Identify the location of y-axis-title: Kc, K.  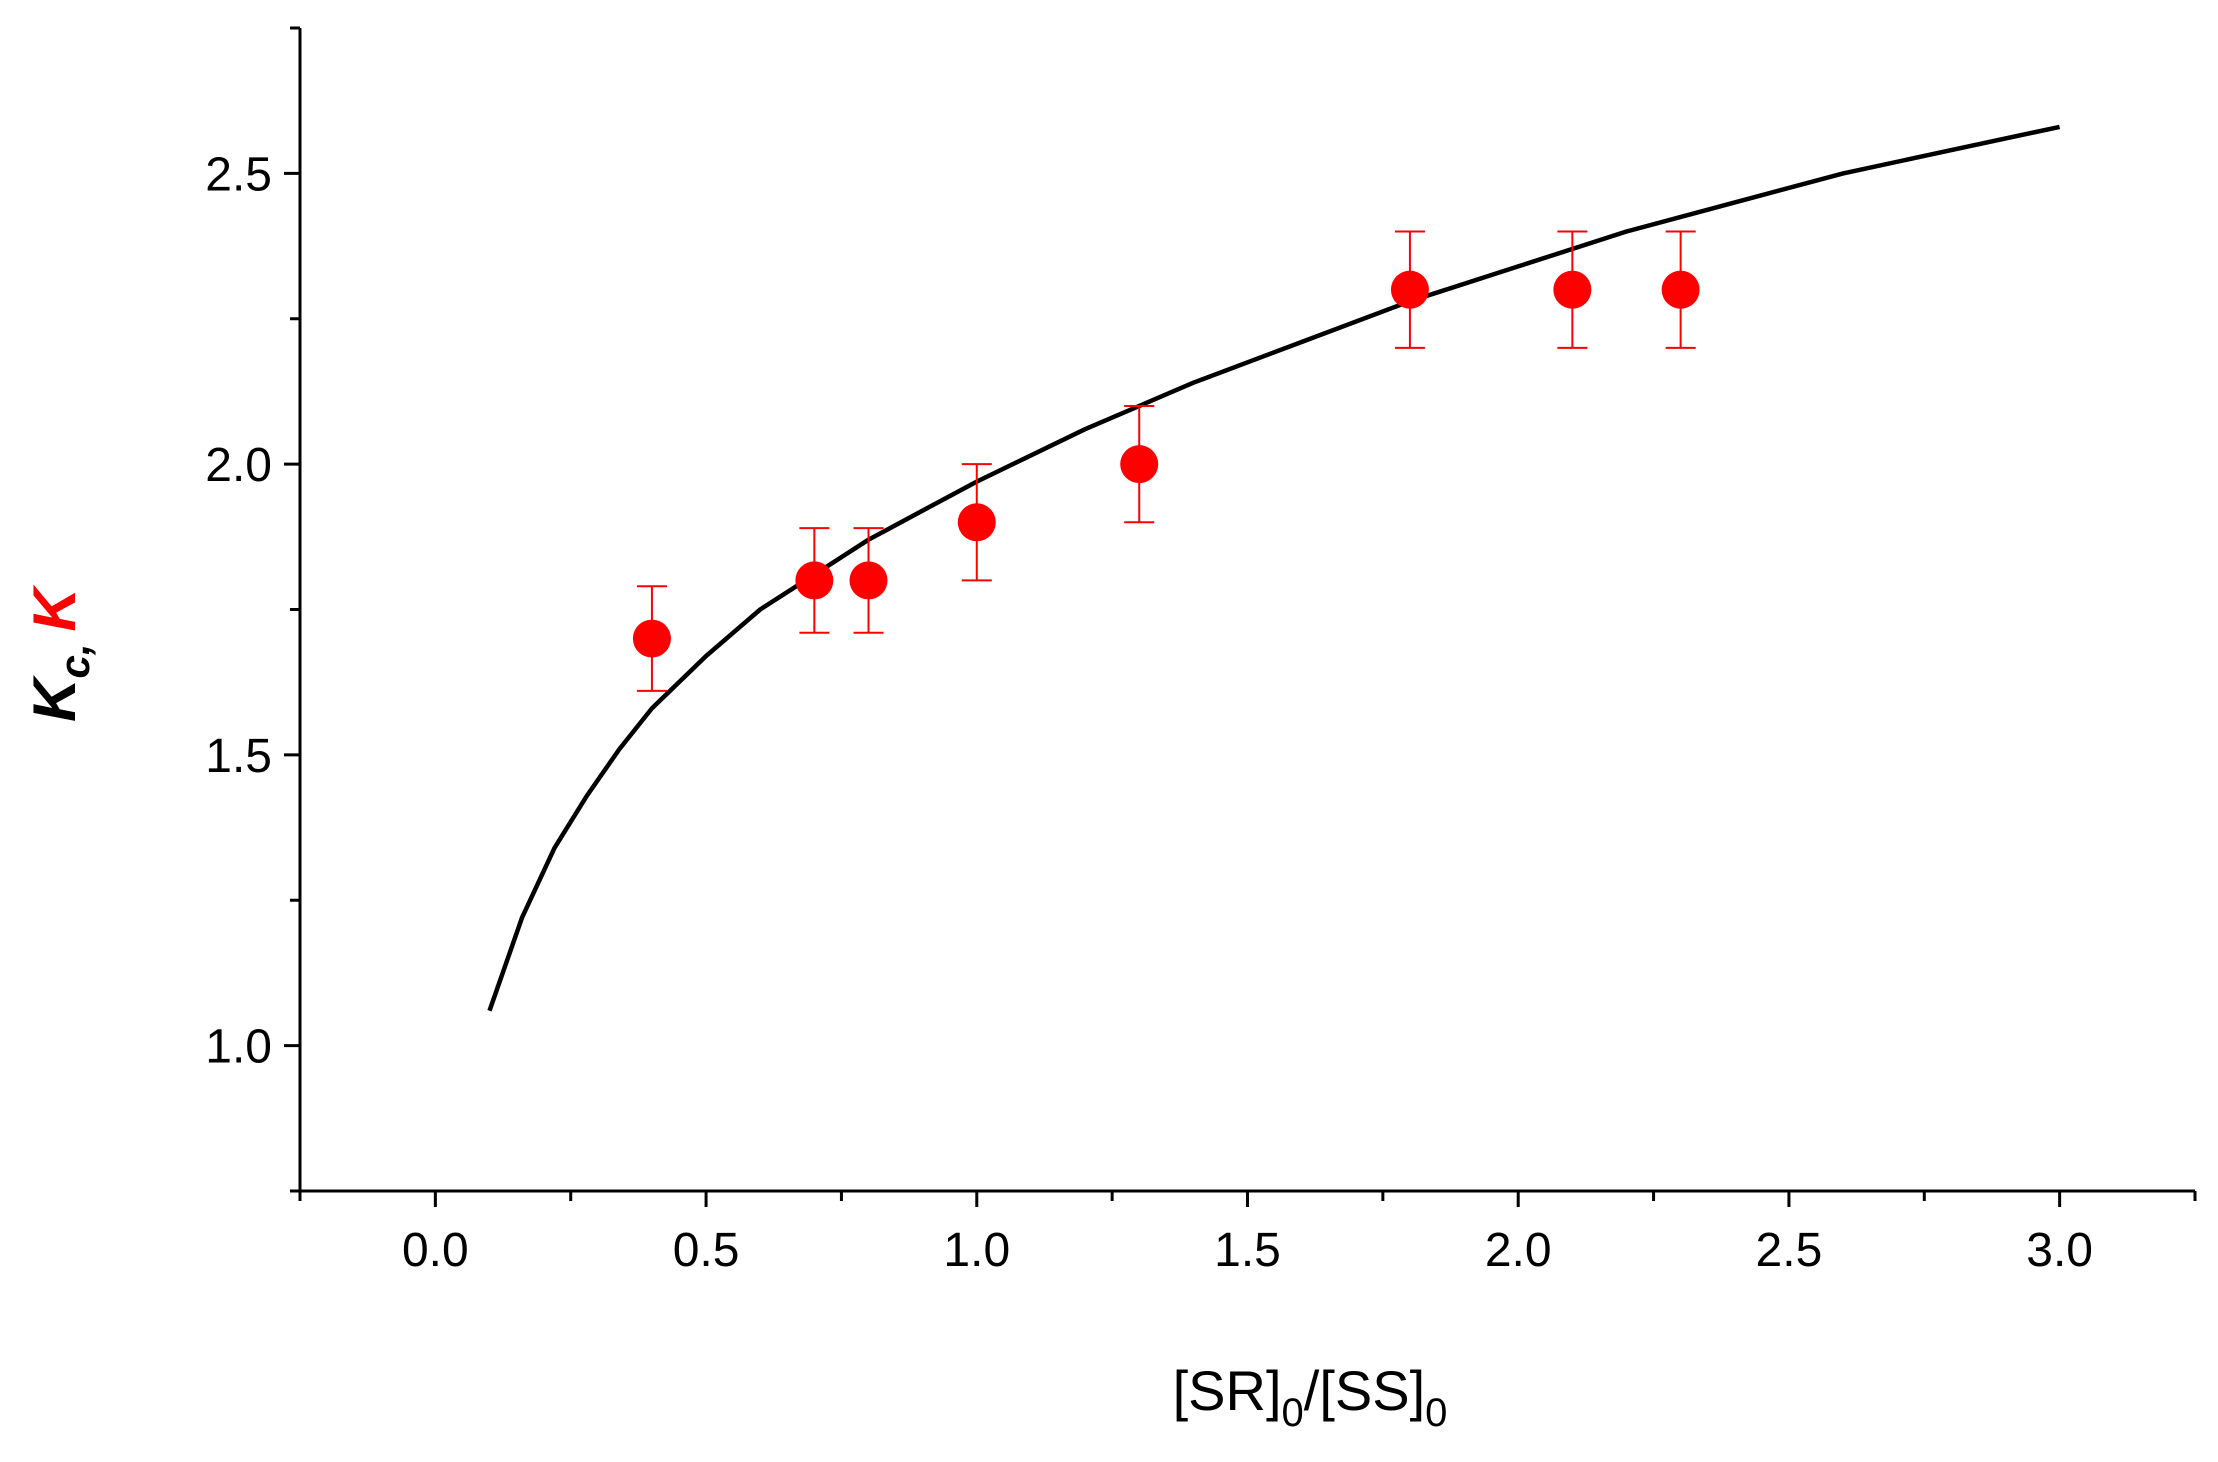
(59, 652).